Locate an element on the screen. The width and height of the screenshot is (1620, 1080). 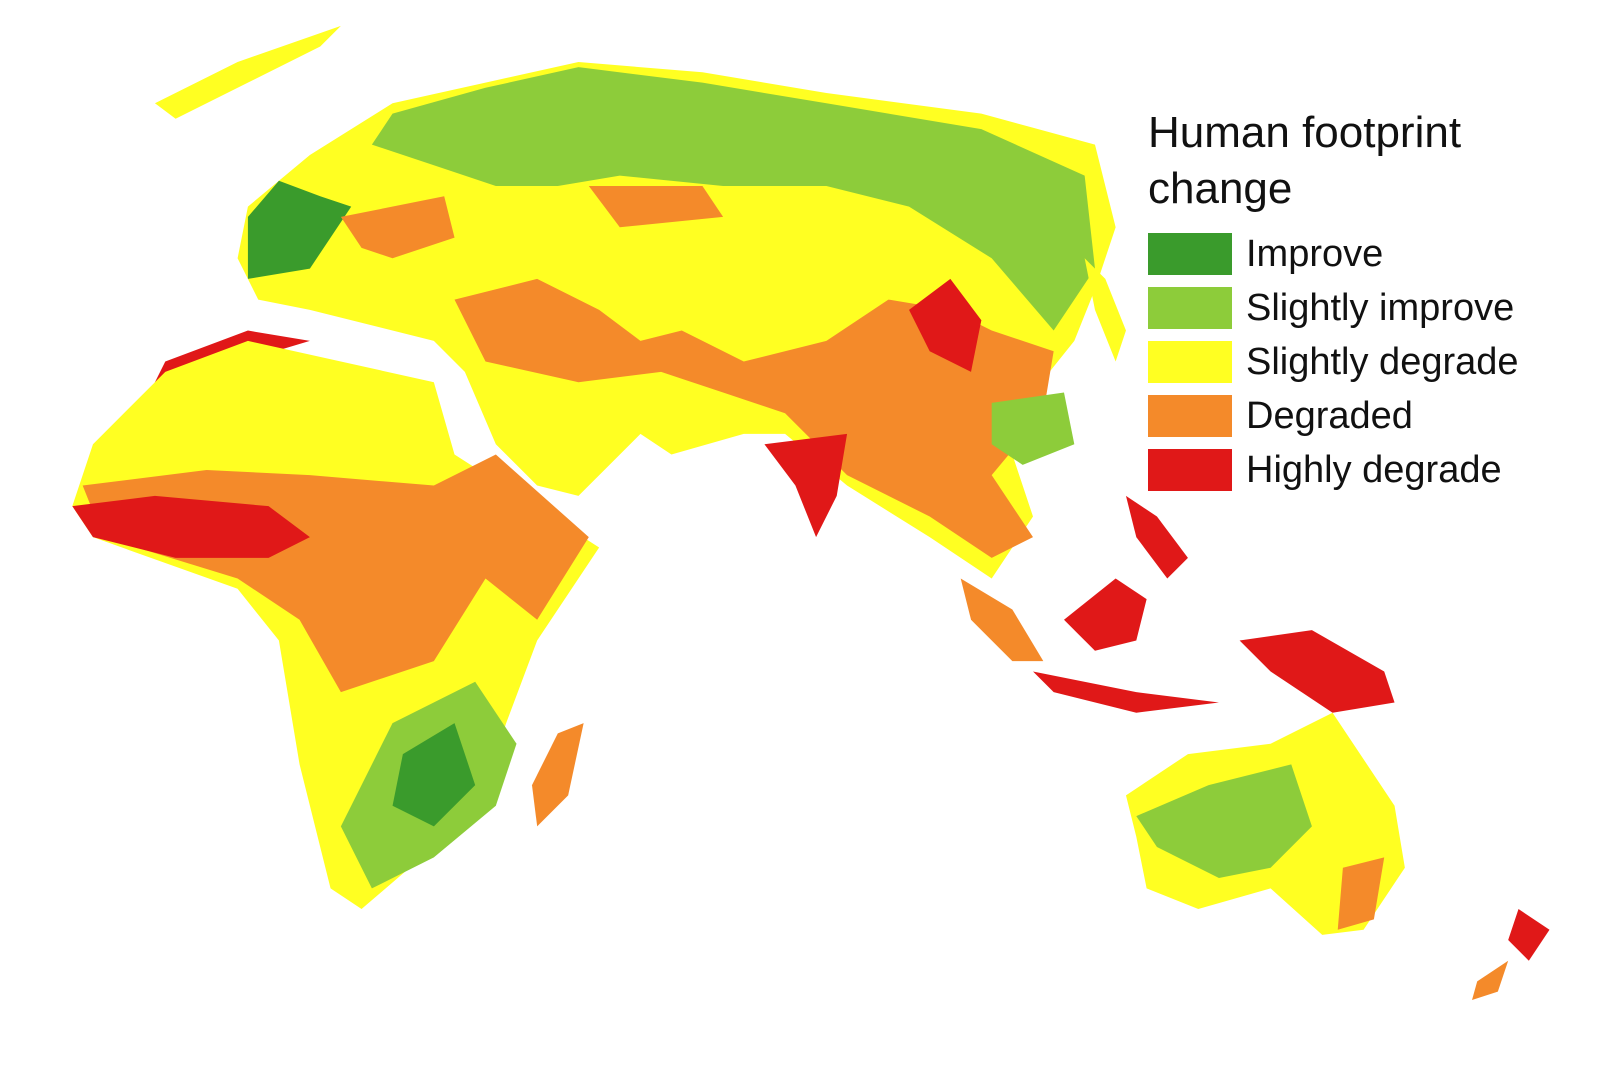
legend-label: Degraded is located at coordinates (1329, 415).